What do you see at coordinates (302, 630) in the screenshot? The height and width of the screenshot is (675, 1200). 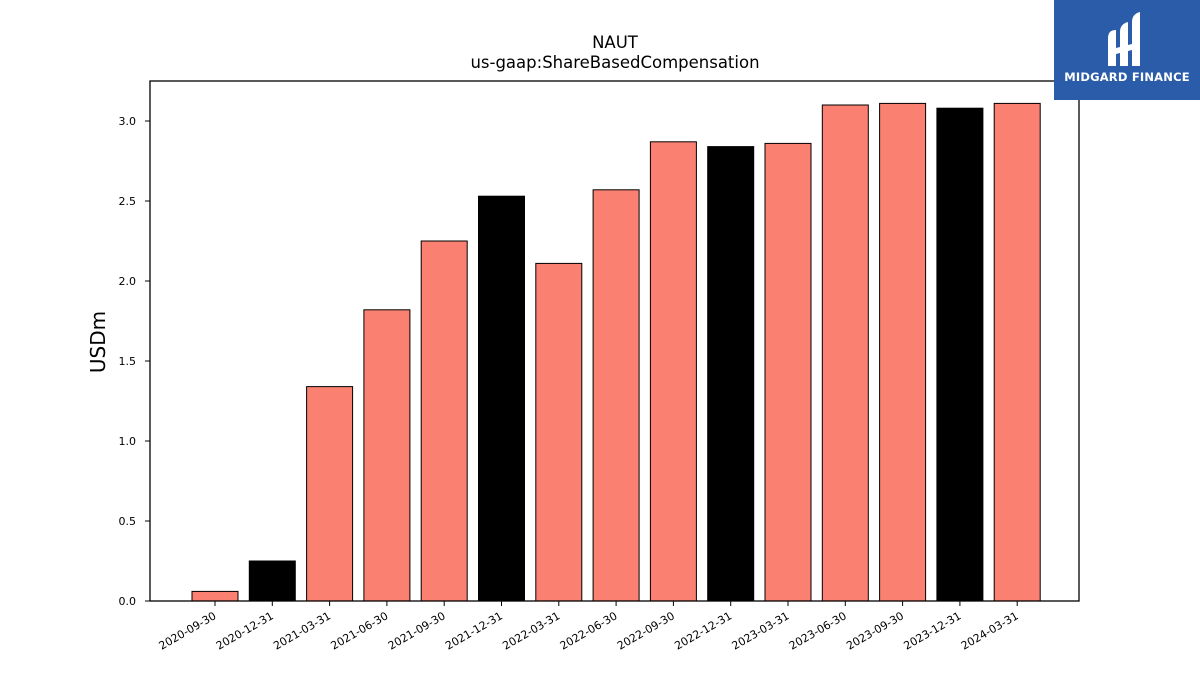 I see `x-tick-label: 2021-03-31` at bounding box center [302, 630].